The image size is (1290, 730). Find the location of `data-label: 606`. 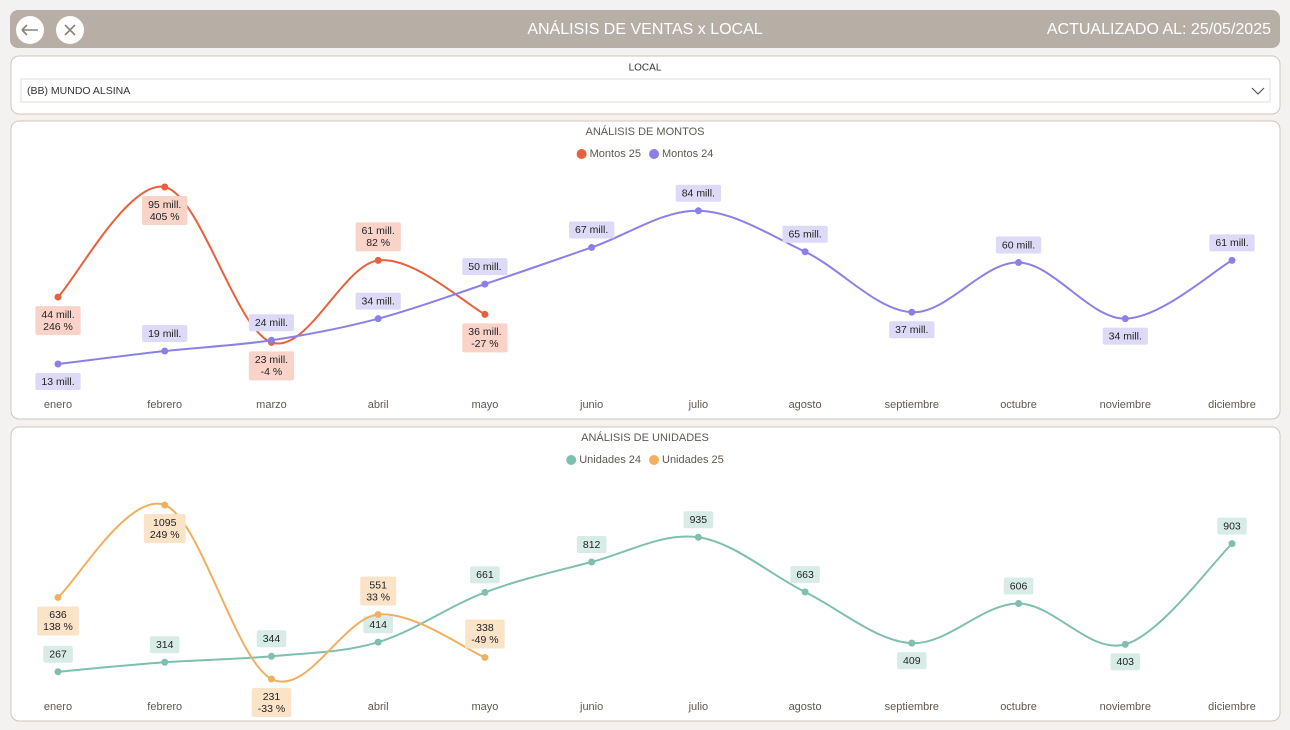

data-label: 606 is located at coordinates (1018, 586).